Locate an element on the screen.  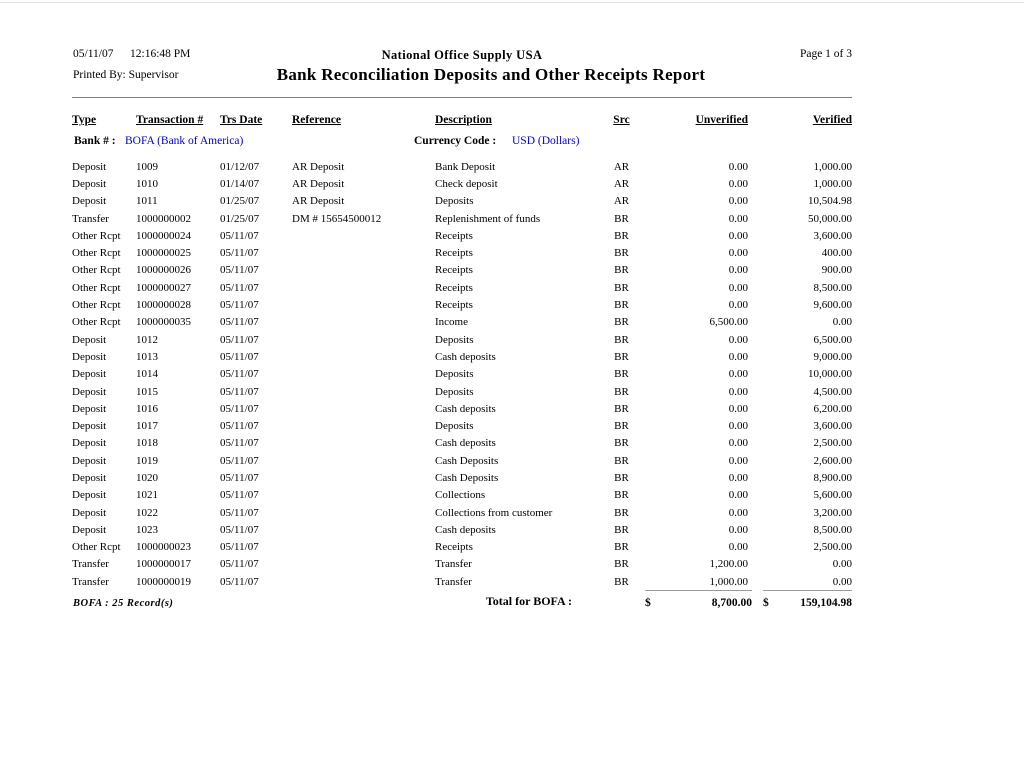
cell-transaction-number: 1015 is located at coordinates (147, 391).